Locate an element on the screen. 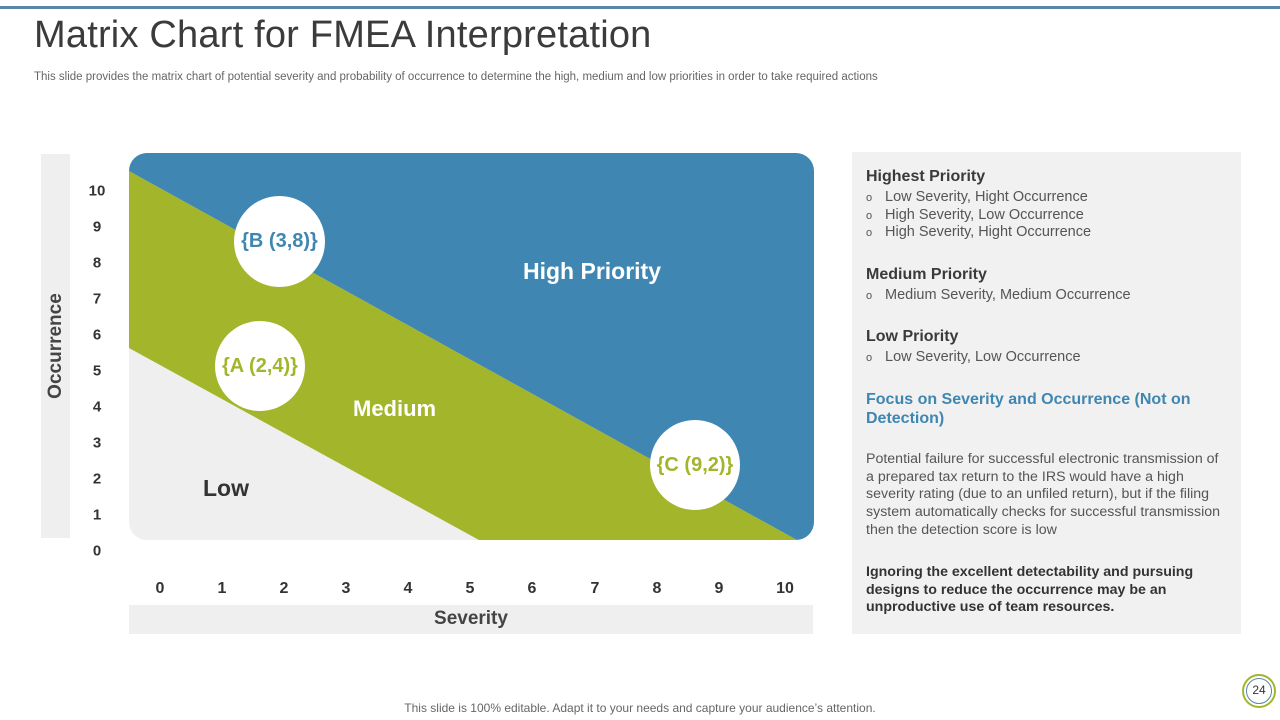 This screenshot has width=1280, height=720. y-tick-label: 5 is located at coordinates (97, 371).